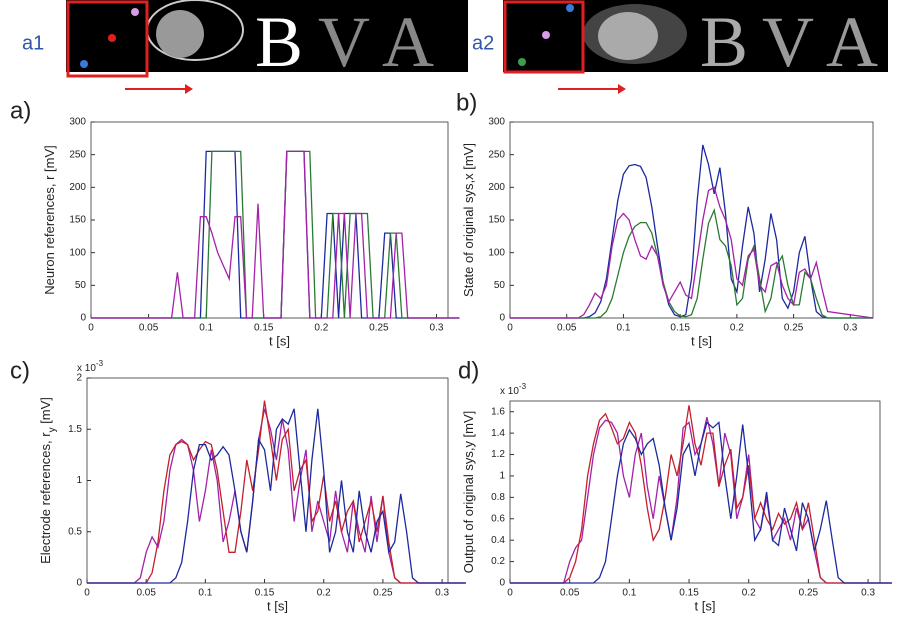 This screenshot has width=899, height=623. What do you see at coordinates (468, 220) in the screenshot?
I see `y-axis-label-text: State of original sys,x [mV]` at bounding box center [468, 220].